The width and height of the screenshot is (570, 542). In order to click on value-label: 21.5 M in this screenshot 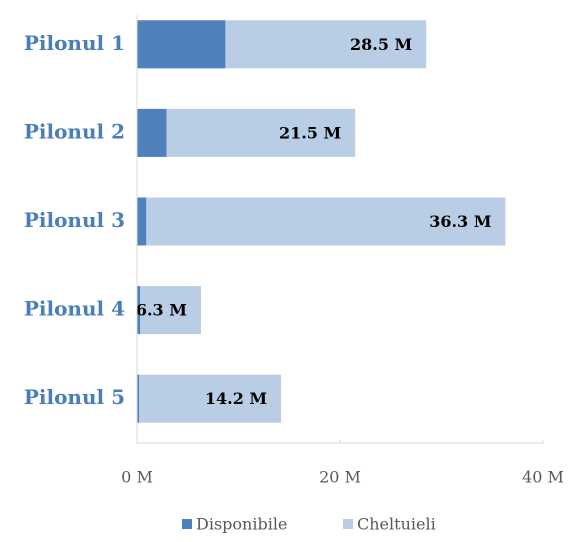, I will do `click(310, 132)`.